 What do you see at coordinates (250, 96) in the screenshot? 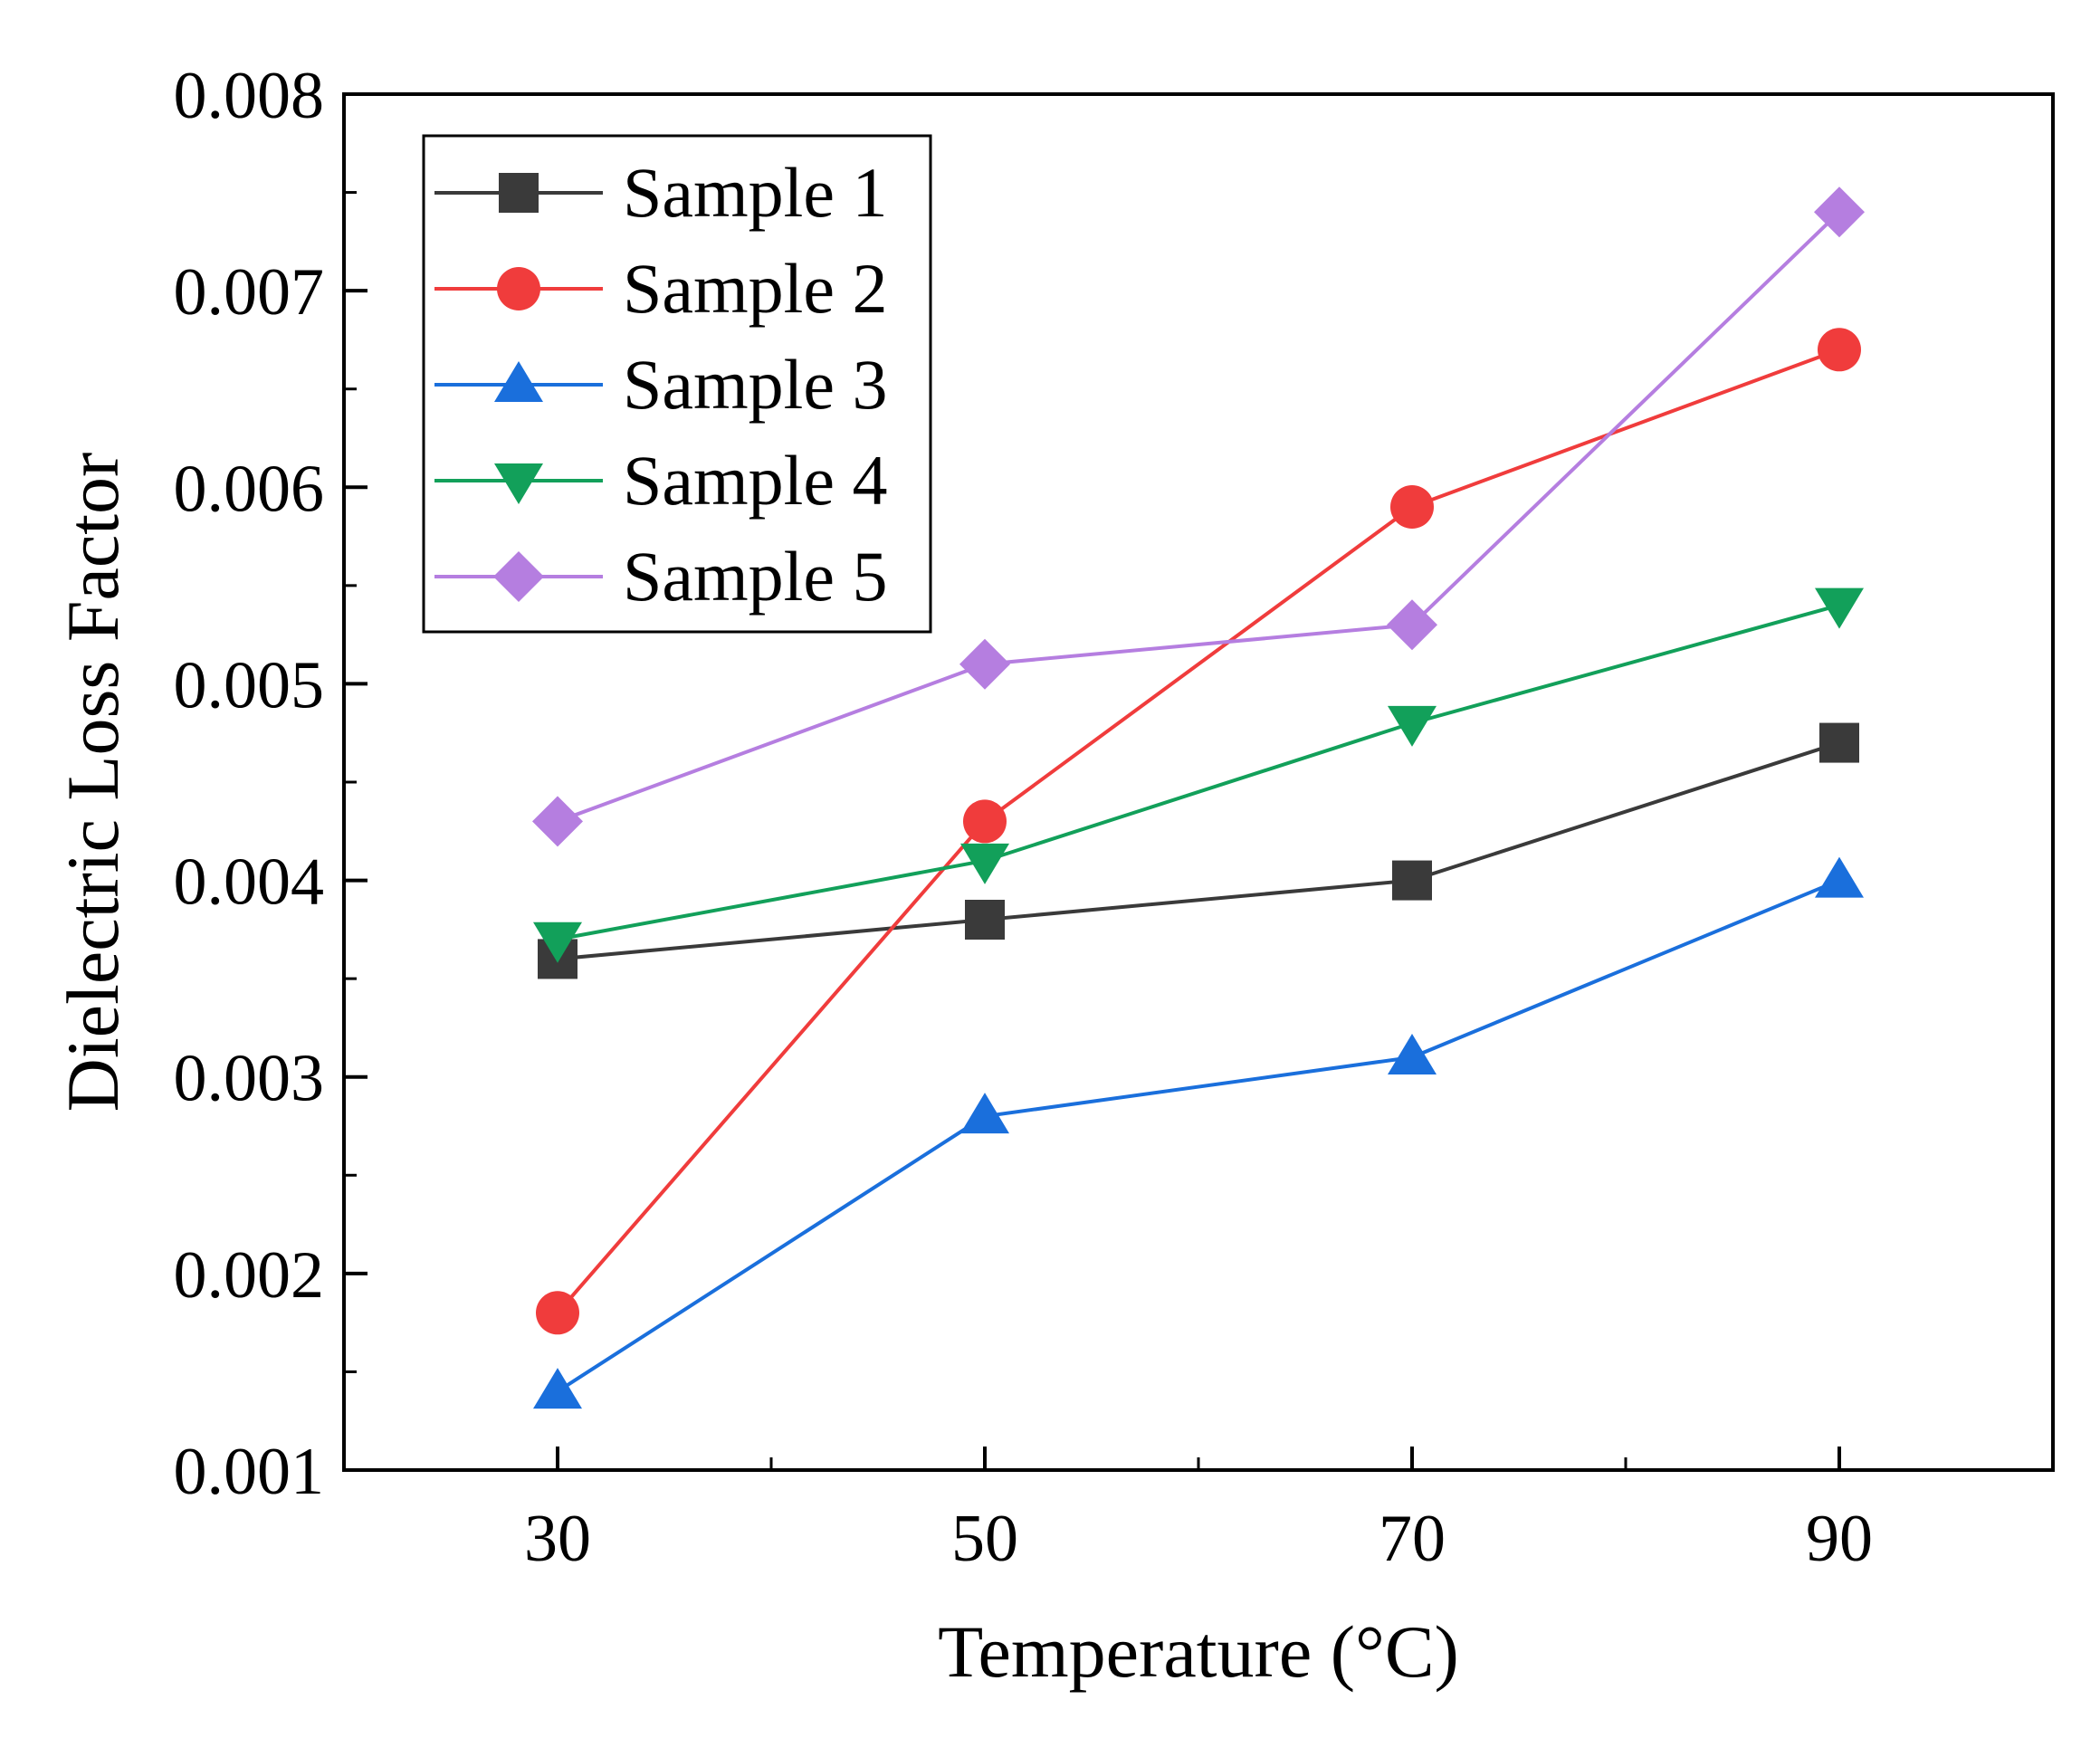
I see `y-tick-label: 0.008` at bounding box center [250, 96].